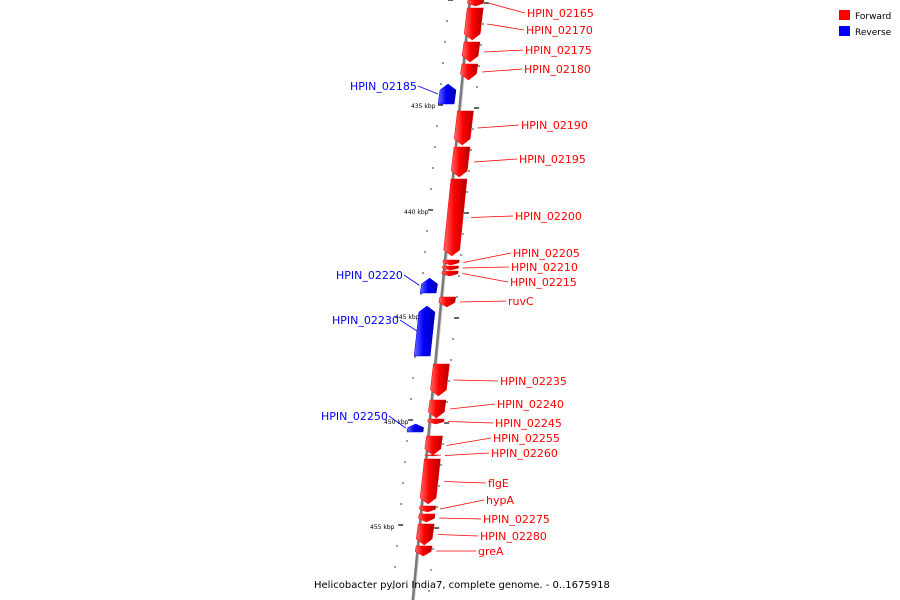 Image resolution: width=900 pixels, height=600 pixels. Describe the element at coordinates (498, 483) in the screenshot. I see `gene-label-flge: flgE` at that location.